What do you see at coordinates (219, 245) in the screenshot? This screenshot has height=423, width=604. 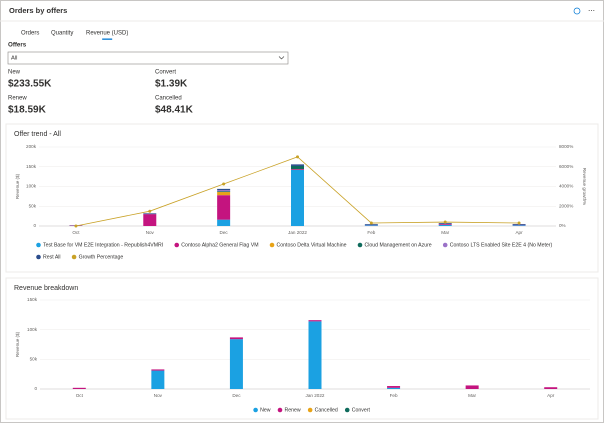 I see `legend-label: Contoso Alpha2 General Flag VM` at bounding box center [219, 245].